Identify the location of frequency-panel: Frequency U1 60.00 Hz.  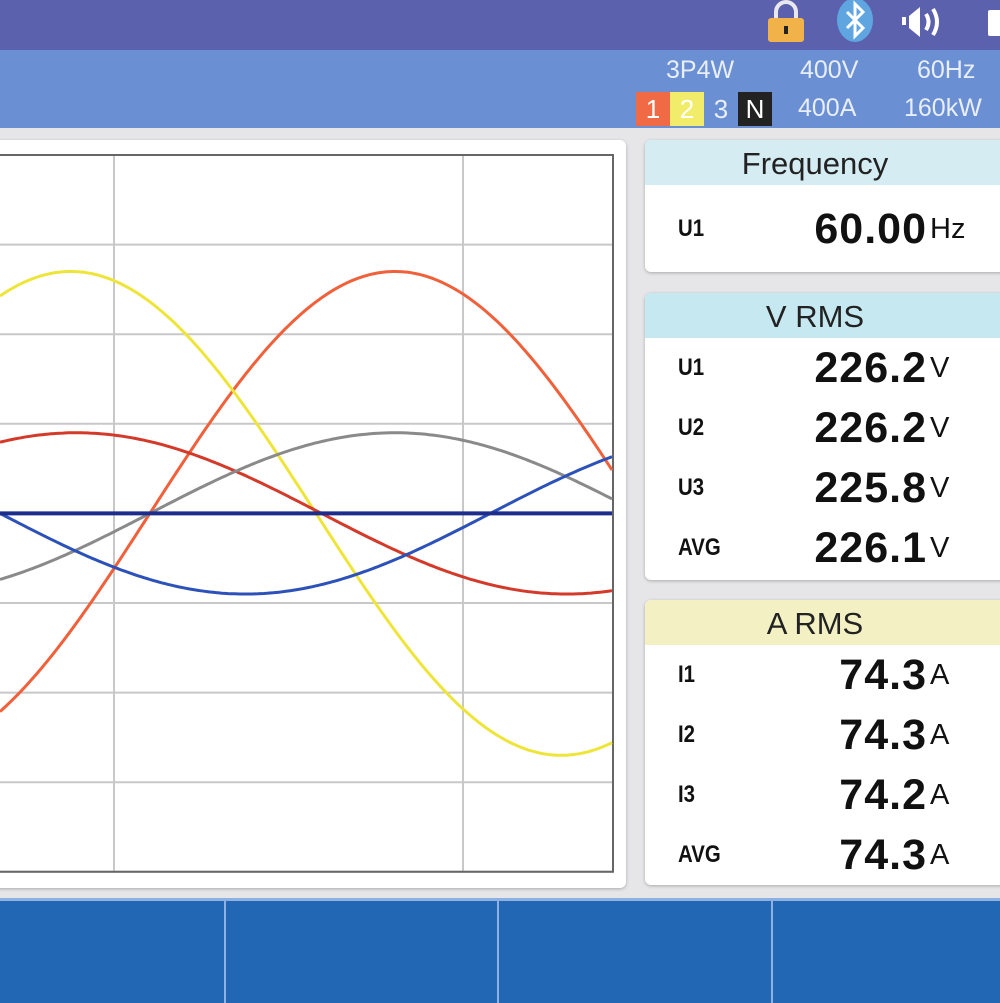
(822, 206).